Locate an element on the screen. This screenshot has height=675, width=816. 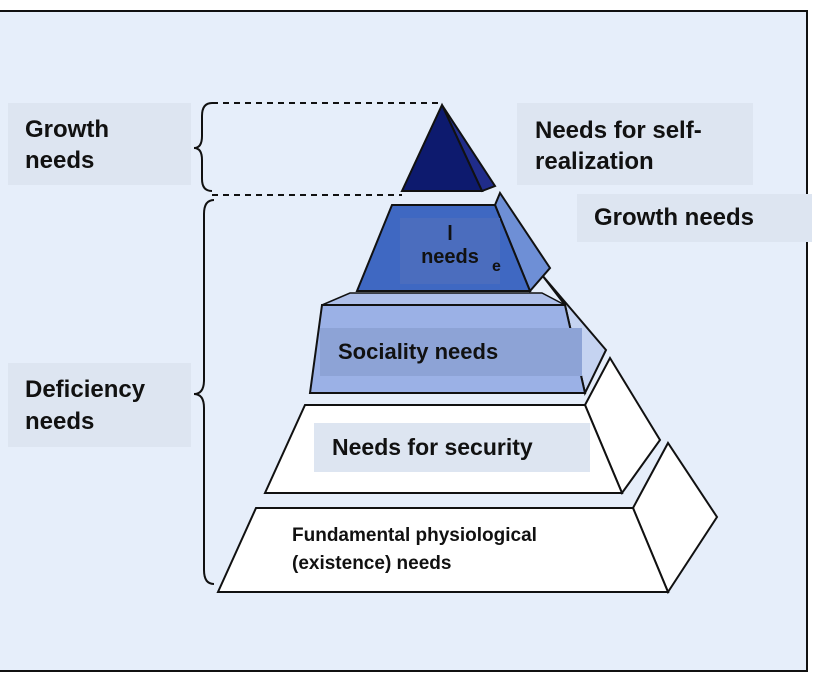
self-realization-label: Needs for self- realization is located at coordinates (635, 144).